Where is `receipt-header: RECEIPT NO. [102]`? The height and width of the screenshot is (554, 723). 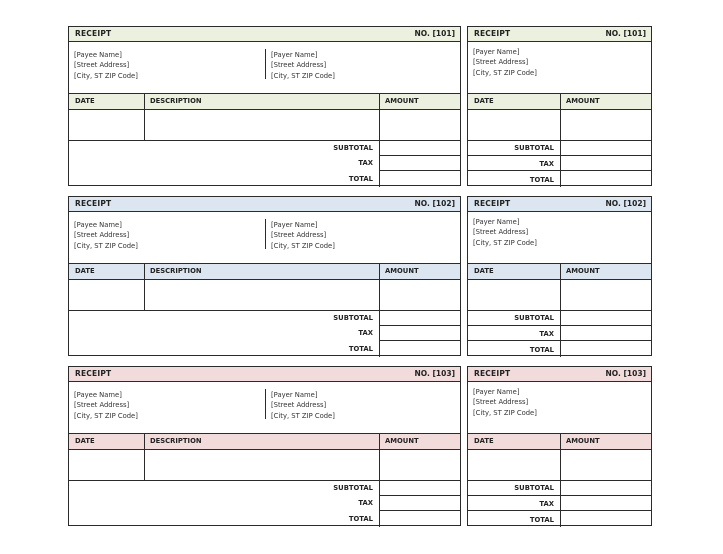 receipt-header: RECEIPT NO. [102] is located at coordinates (264, 204).